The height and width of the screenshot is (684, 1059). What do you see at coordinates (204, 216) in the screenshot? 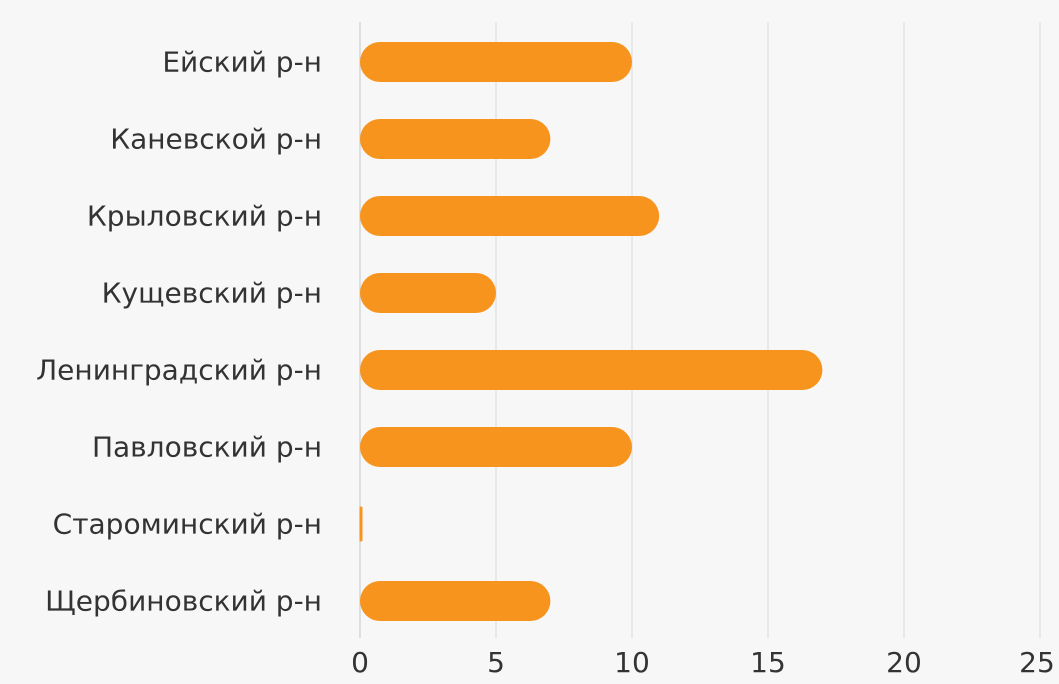
I see `category-label: Крыловский р-н` at bounding box center [204, 216].